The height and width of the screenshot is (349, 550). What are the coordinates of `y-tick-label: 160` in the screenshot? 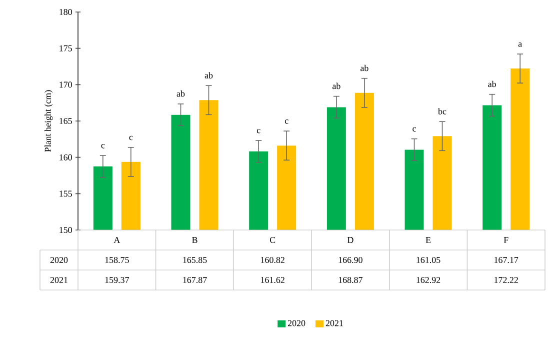 It's located at (66, 157).